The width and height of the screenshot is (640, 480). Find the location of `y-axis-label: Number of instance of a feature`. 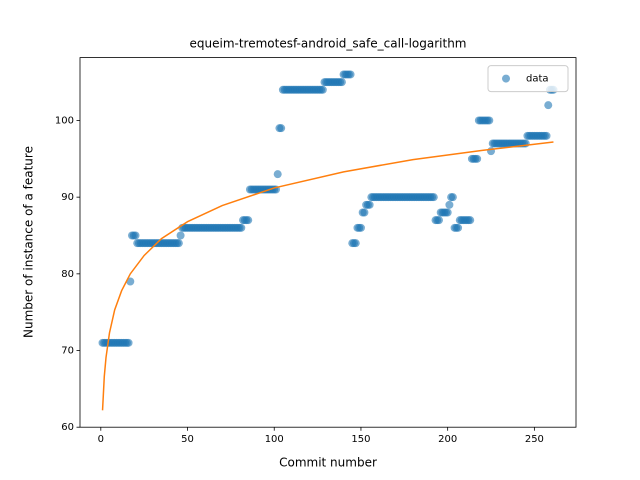

y-axis-label: Number of instance of a feature is located at coordinates (29, 242).